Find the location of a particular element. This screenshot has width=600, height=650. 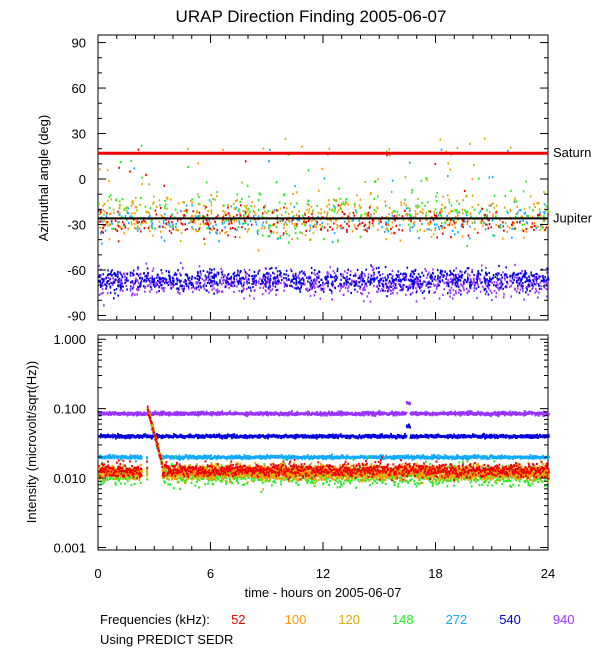

azimuth-y-label: Azimuthal angle (deg) is located at coordinates (43, 178).